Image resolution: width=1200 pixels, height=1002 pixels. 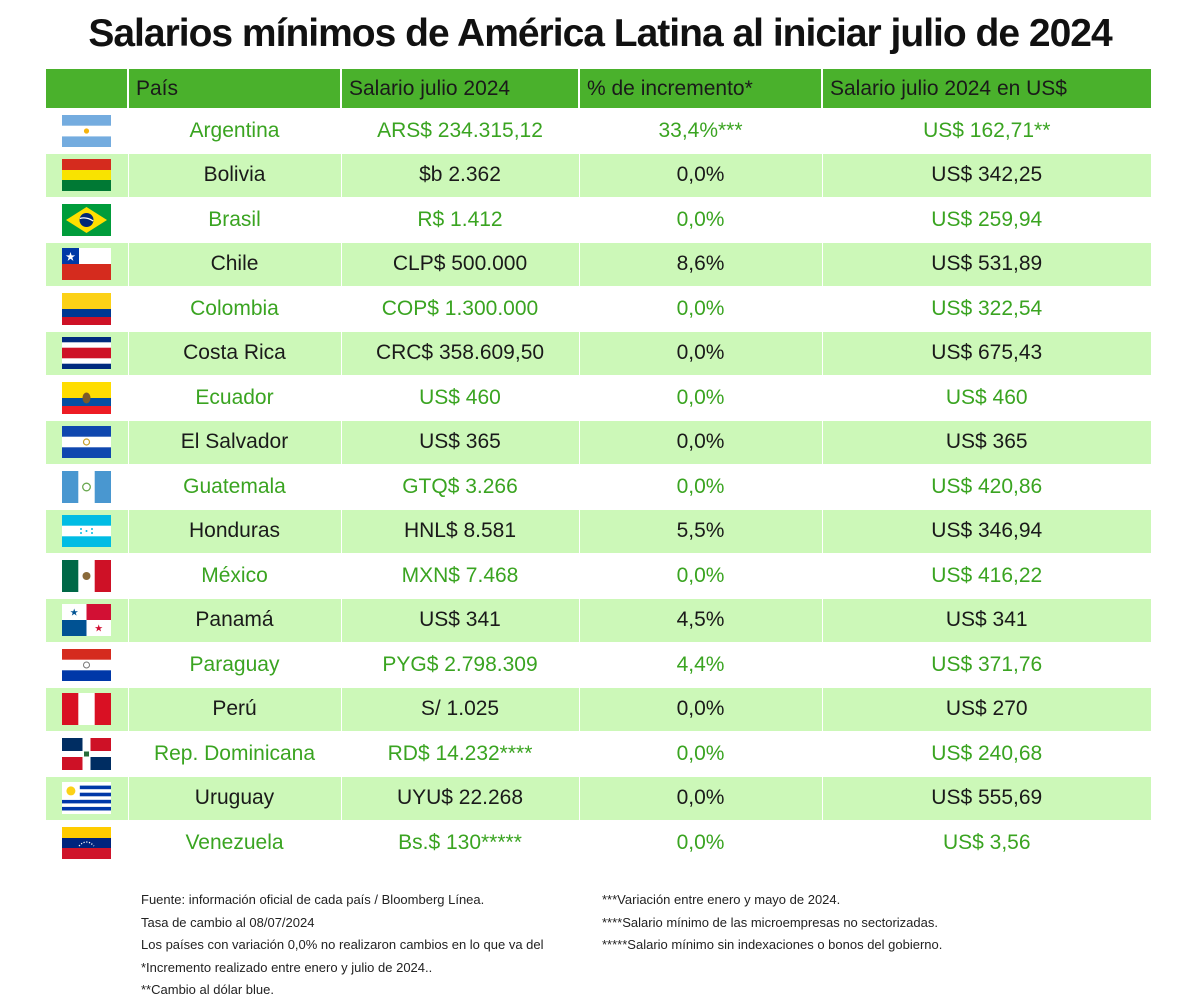 What do you see at coordinates (234, 175) in the screenshot?
I see `country-cell: Bolivia` at bounding box center [234, 175].